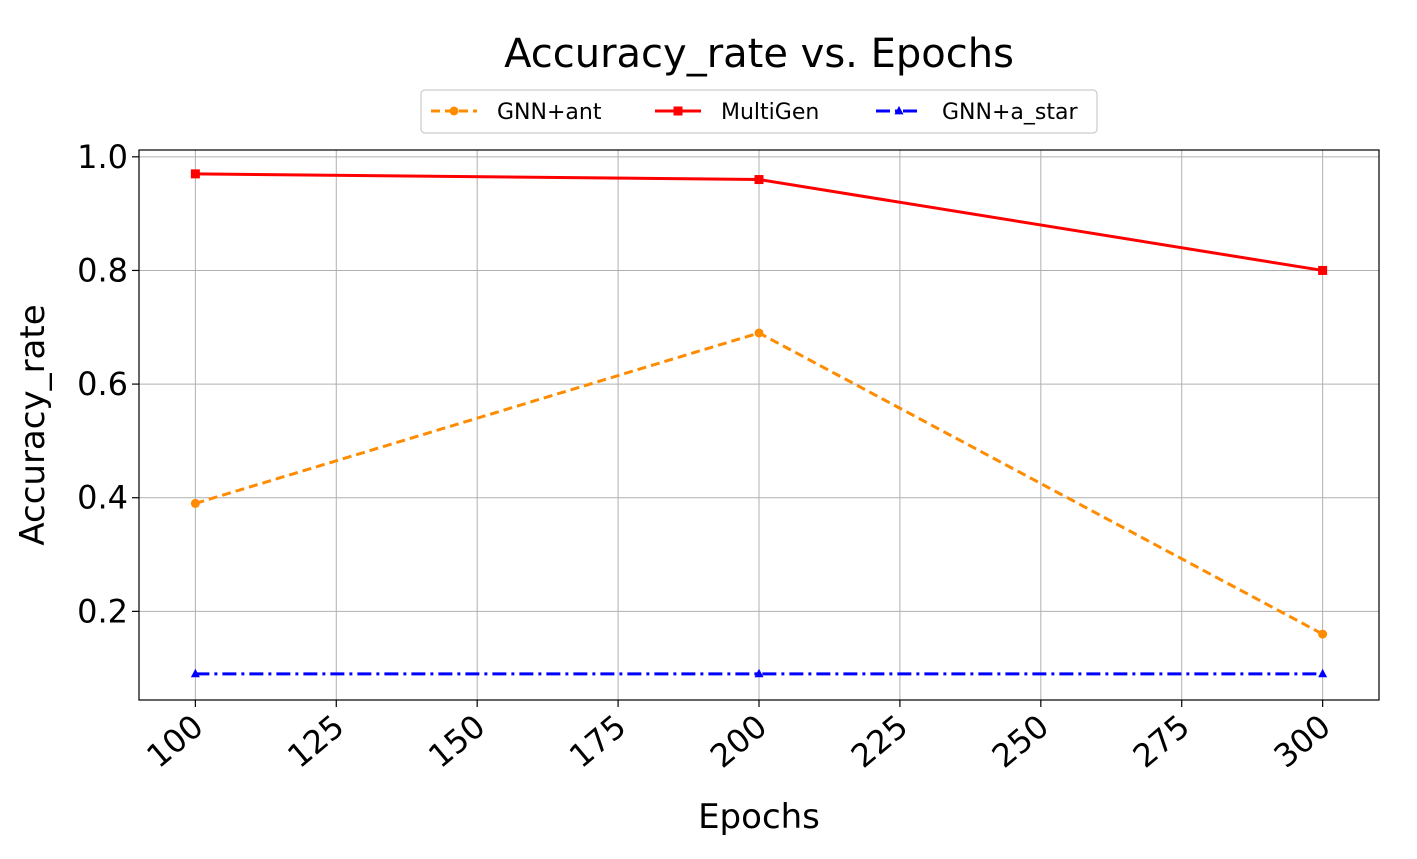 The width and height of the screenshot is (1417, 859). I want to click on x-axis-ticks: 100 125 150 175 200 225 250 275 300, so click(738, 737).